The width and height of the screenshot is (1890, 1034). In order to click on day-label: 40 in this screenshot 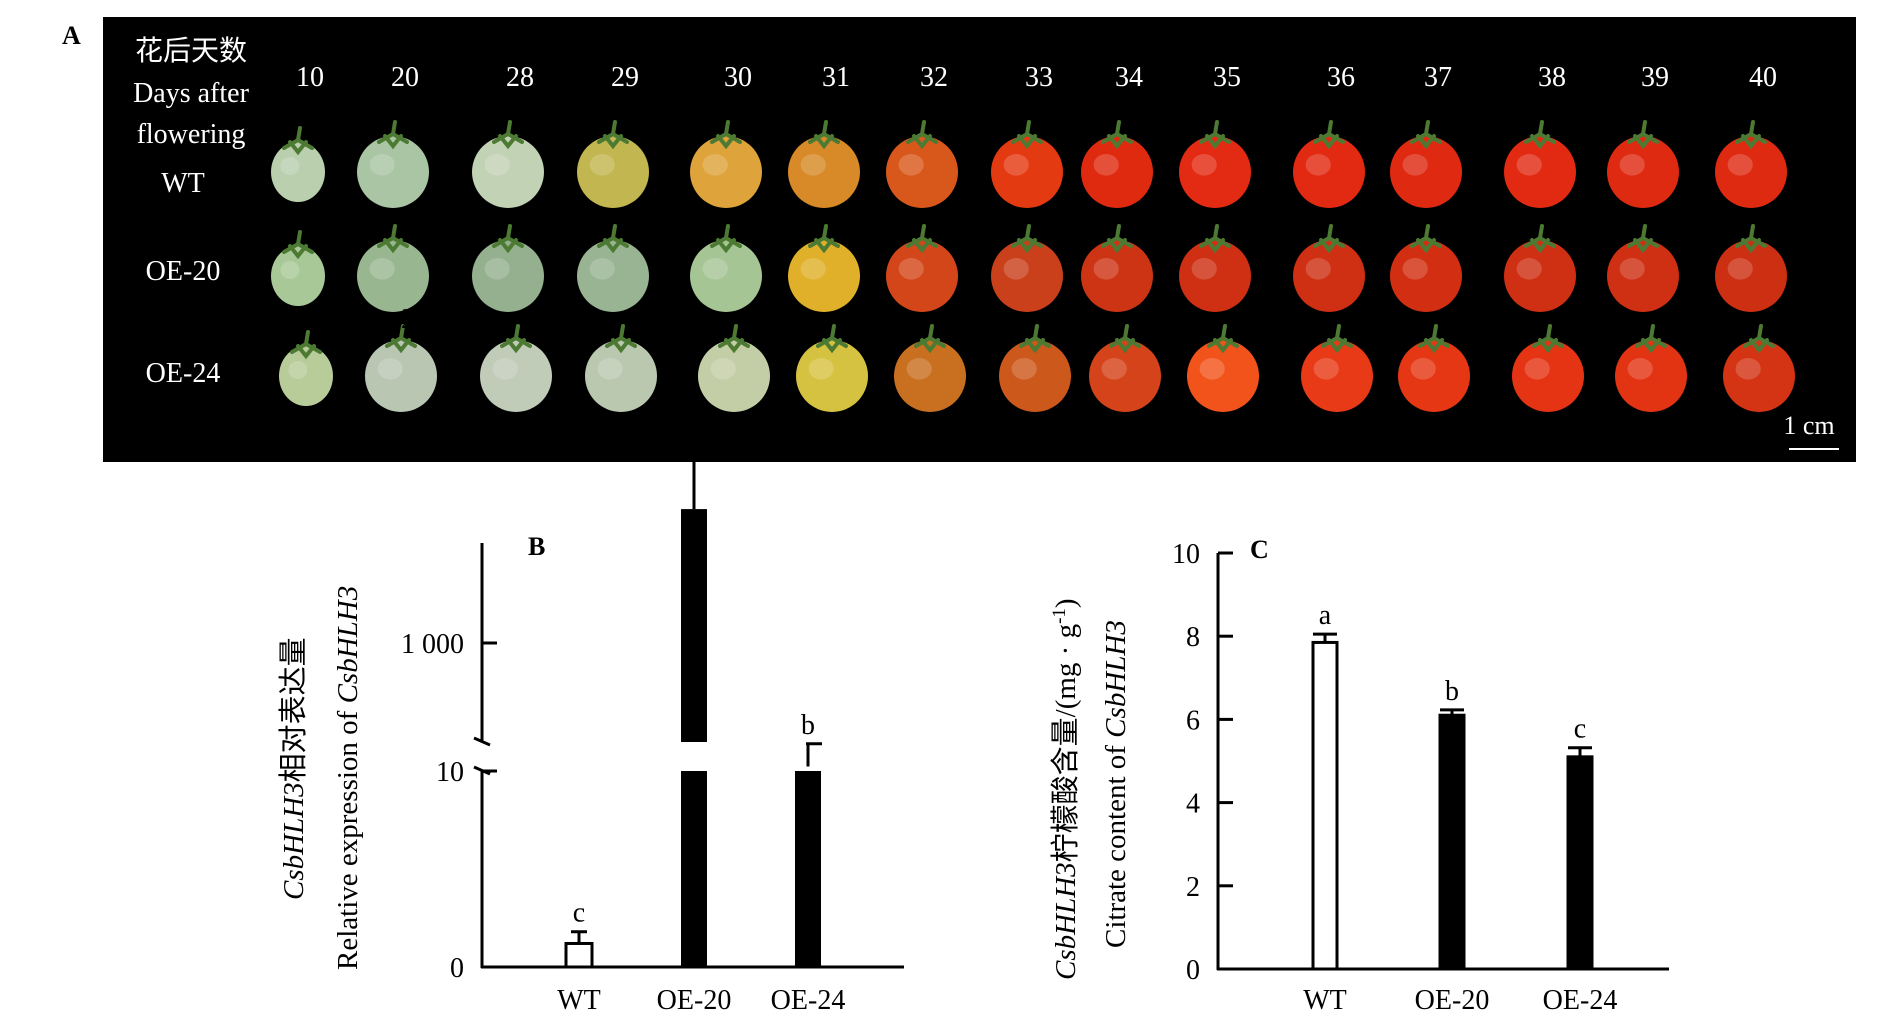, I will do `click(1763, 77)`.